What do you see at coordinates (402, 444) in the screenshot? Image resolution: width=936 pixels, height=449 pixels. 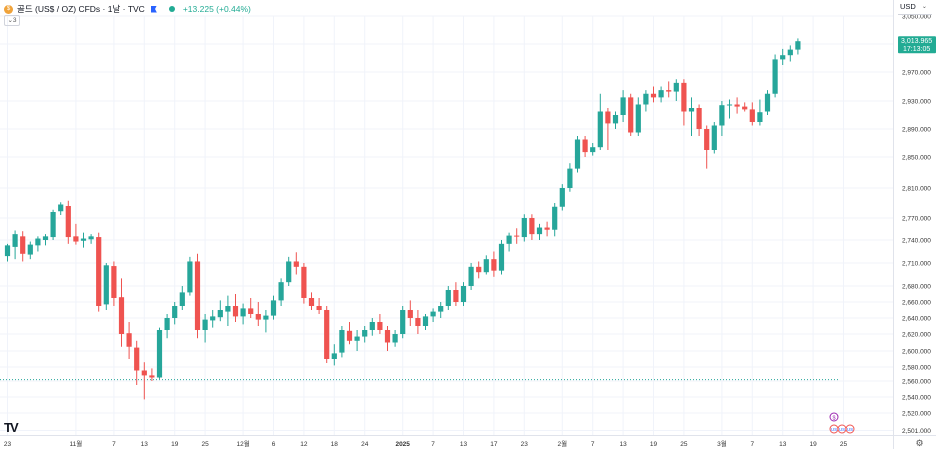 I see `x-tick-label: 2025` at bounding box center [402, 444].